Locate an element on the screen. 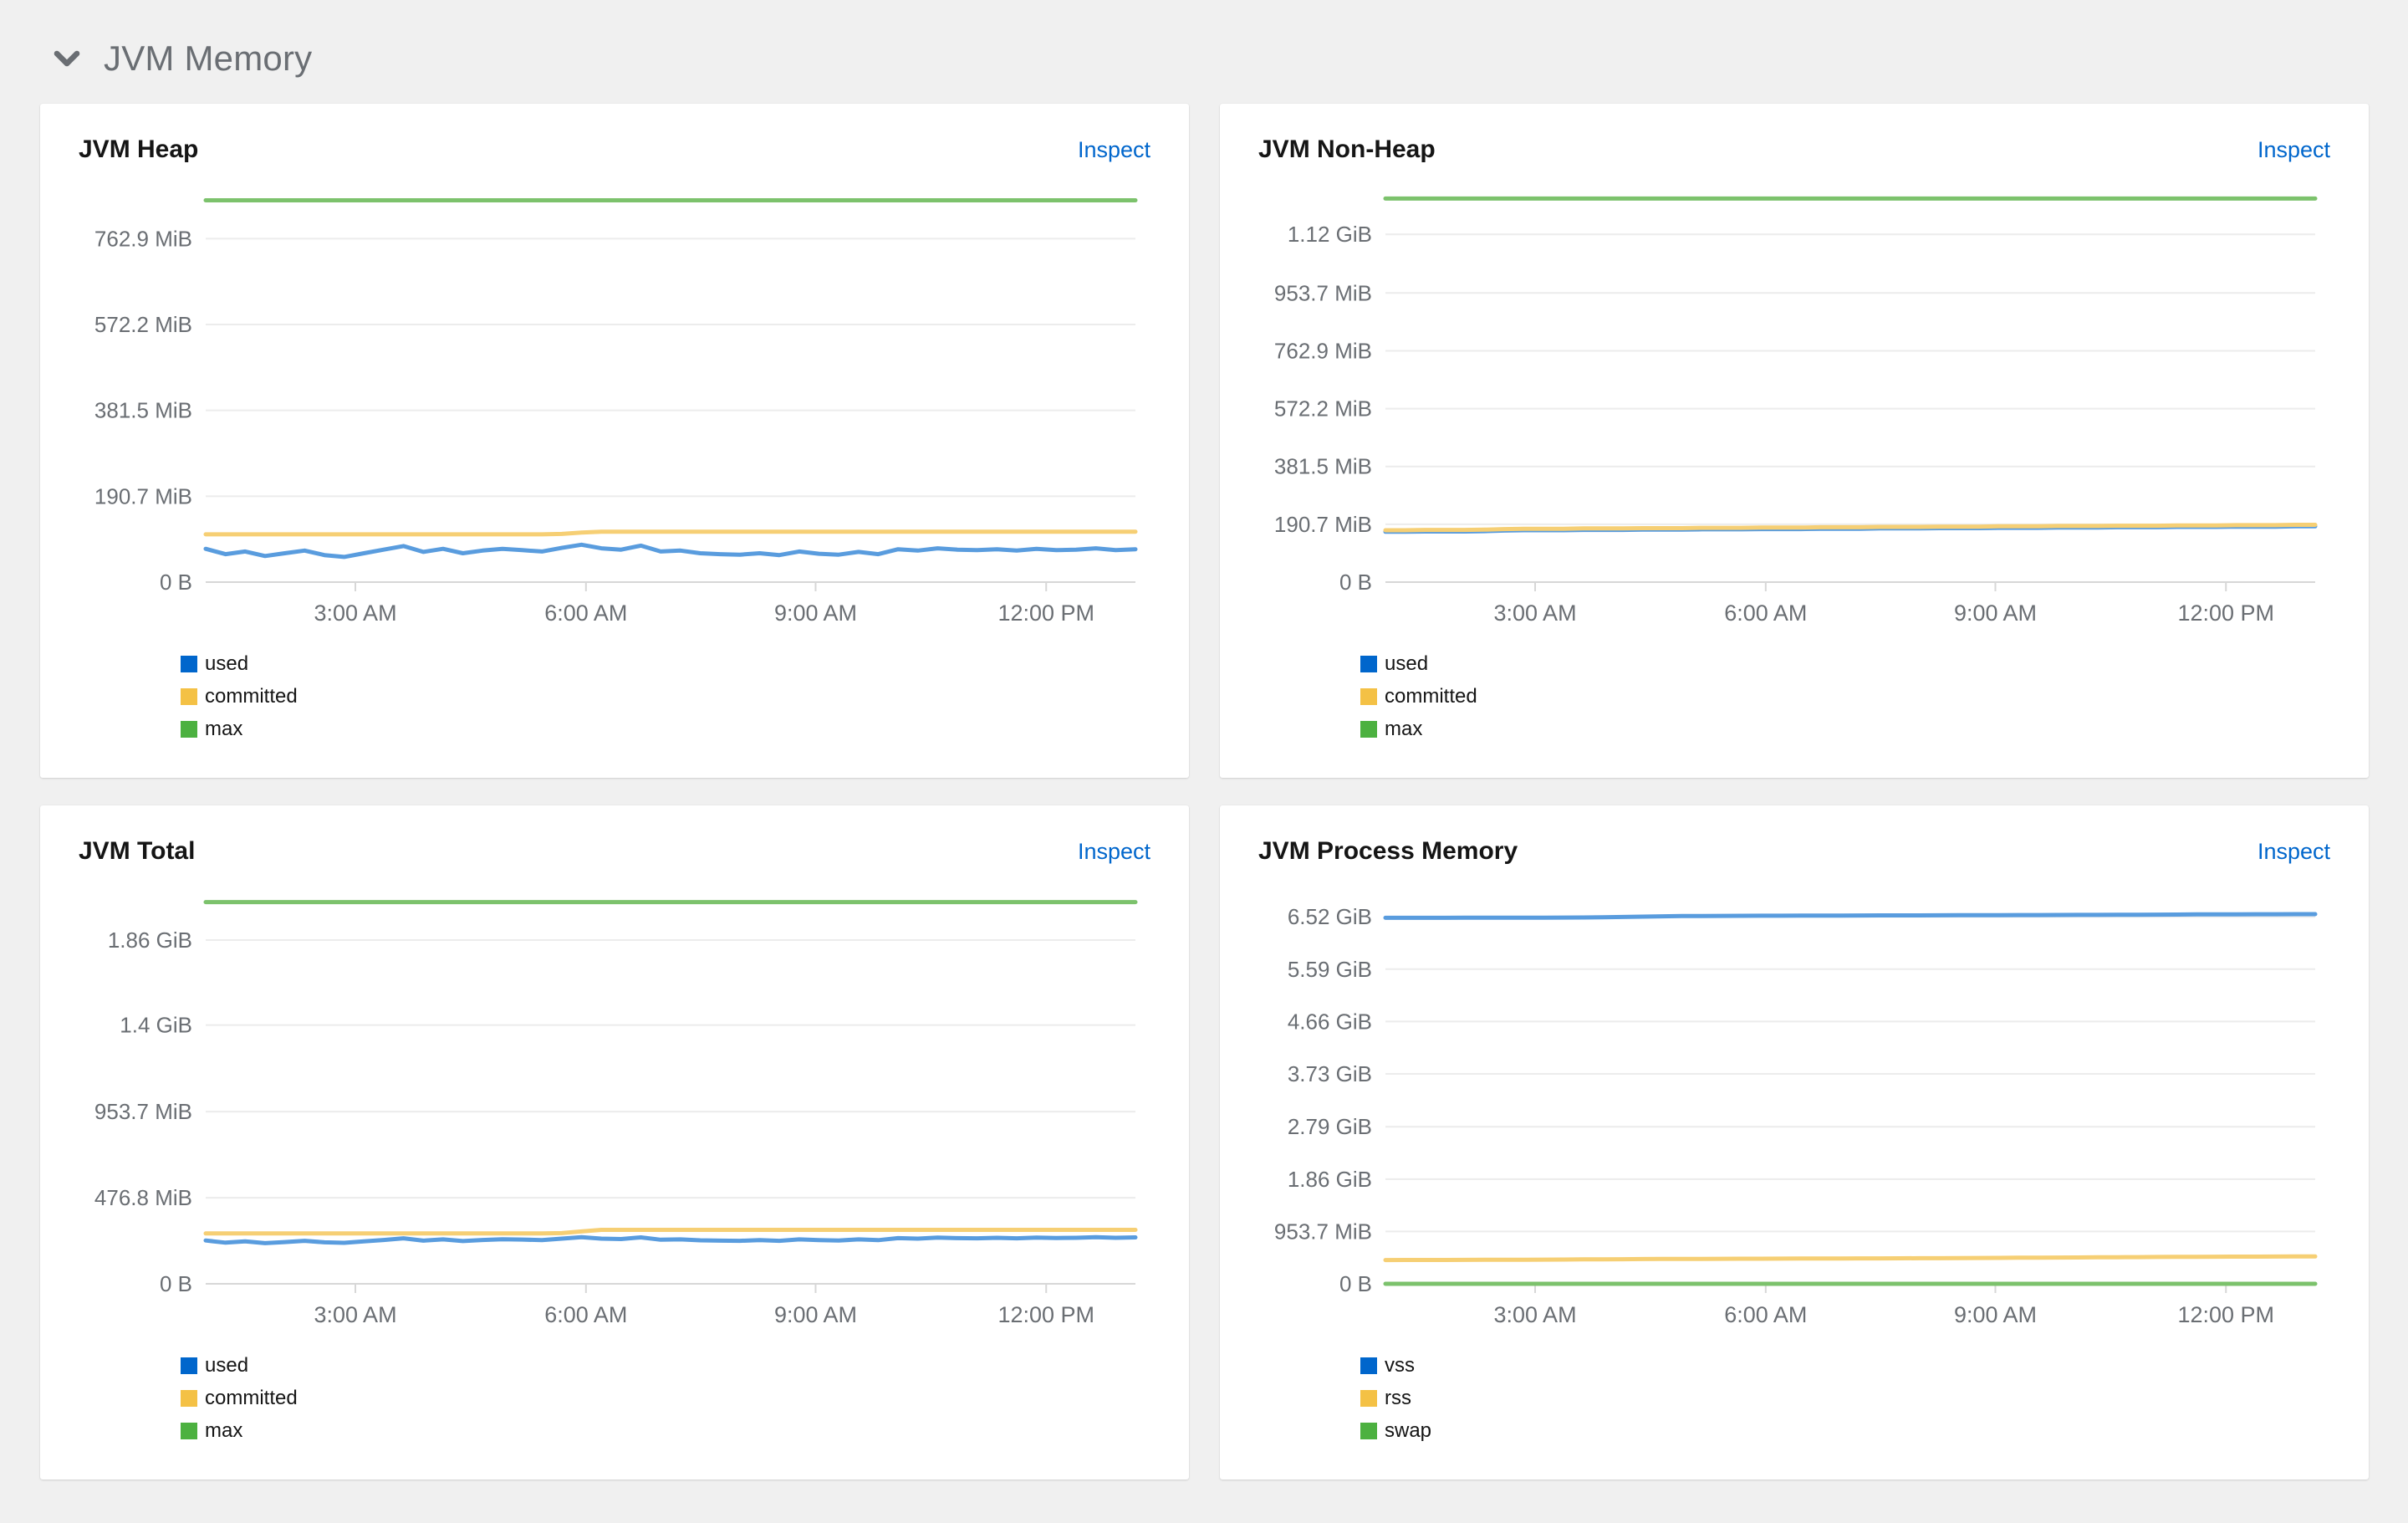 This screenshot has height=1523, width=2408. svg-text: 6.52 GiB is located at coordinates (1330, 916).